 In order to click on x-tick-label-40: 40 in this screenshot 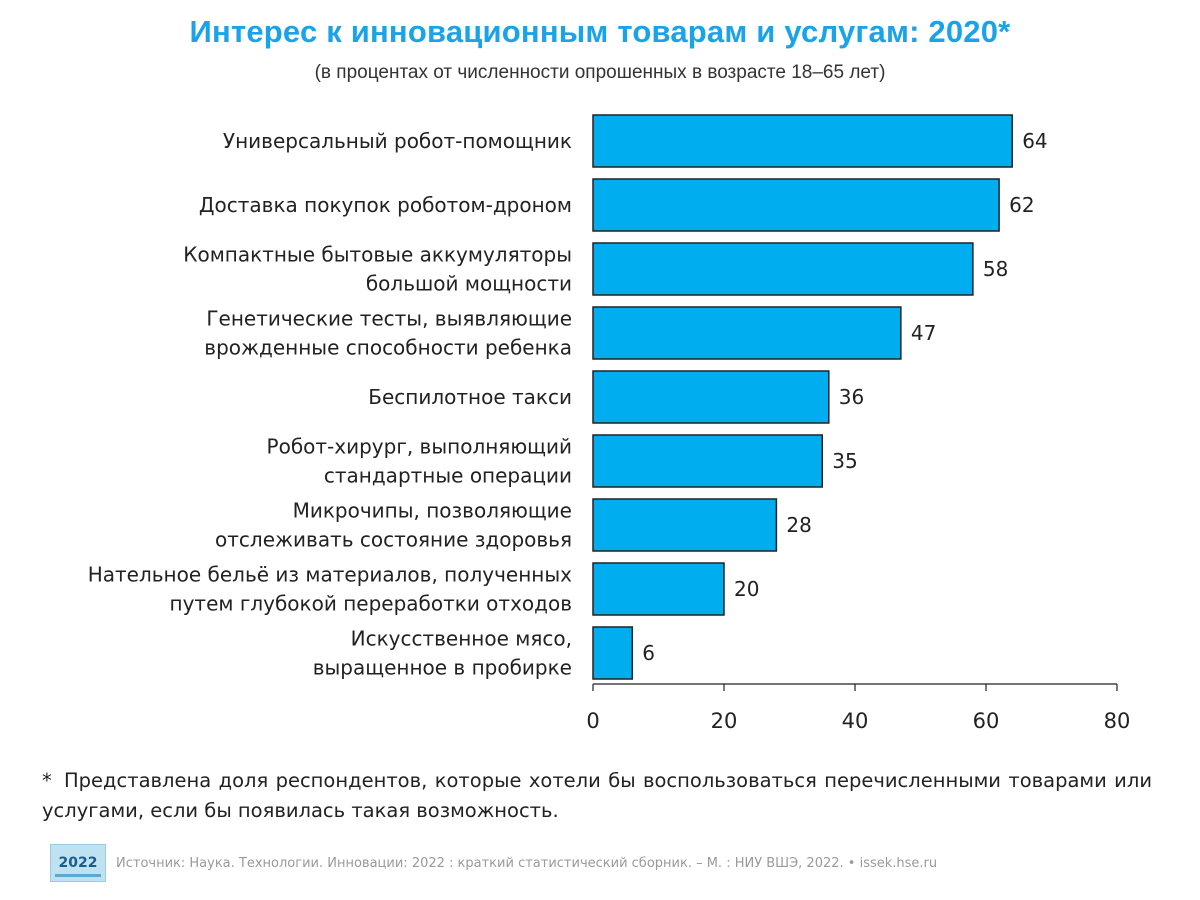, I will do `click(855, 721)`.